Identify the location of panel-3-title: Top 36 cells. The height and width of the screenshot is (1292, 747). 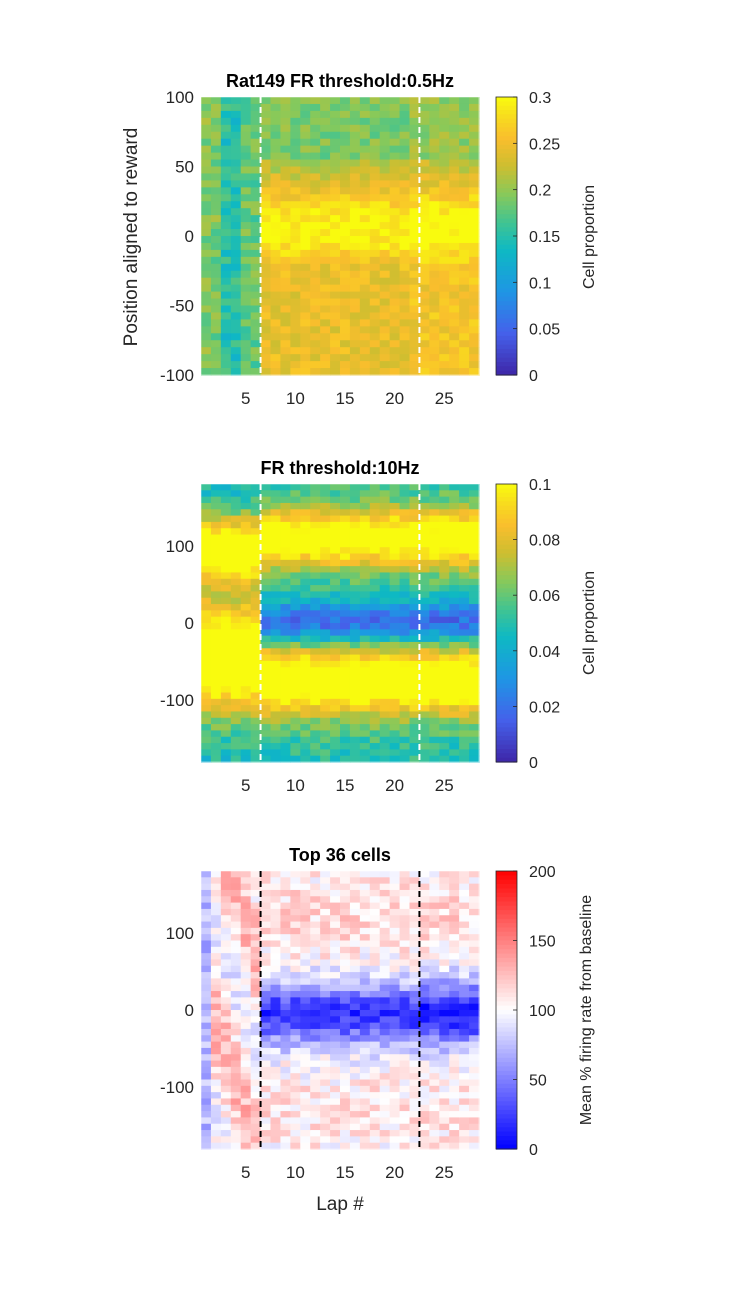
(340, 855).